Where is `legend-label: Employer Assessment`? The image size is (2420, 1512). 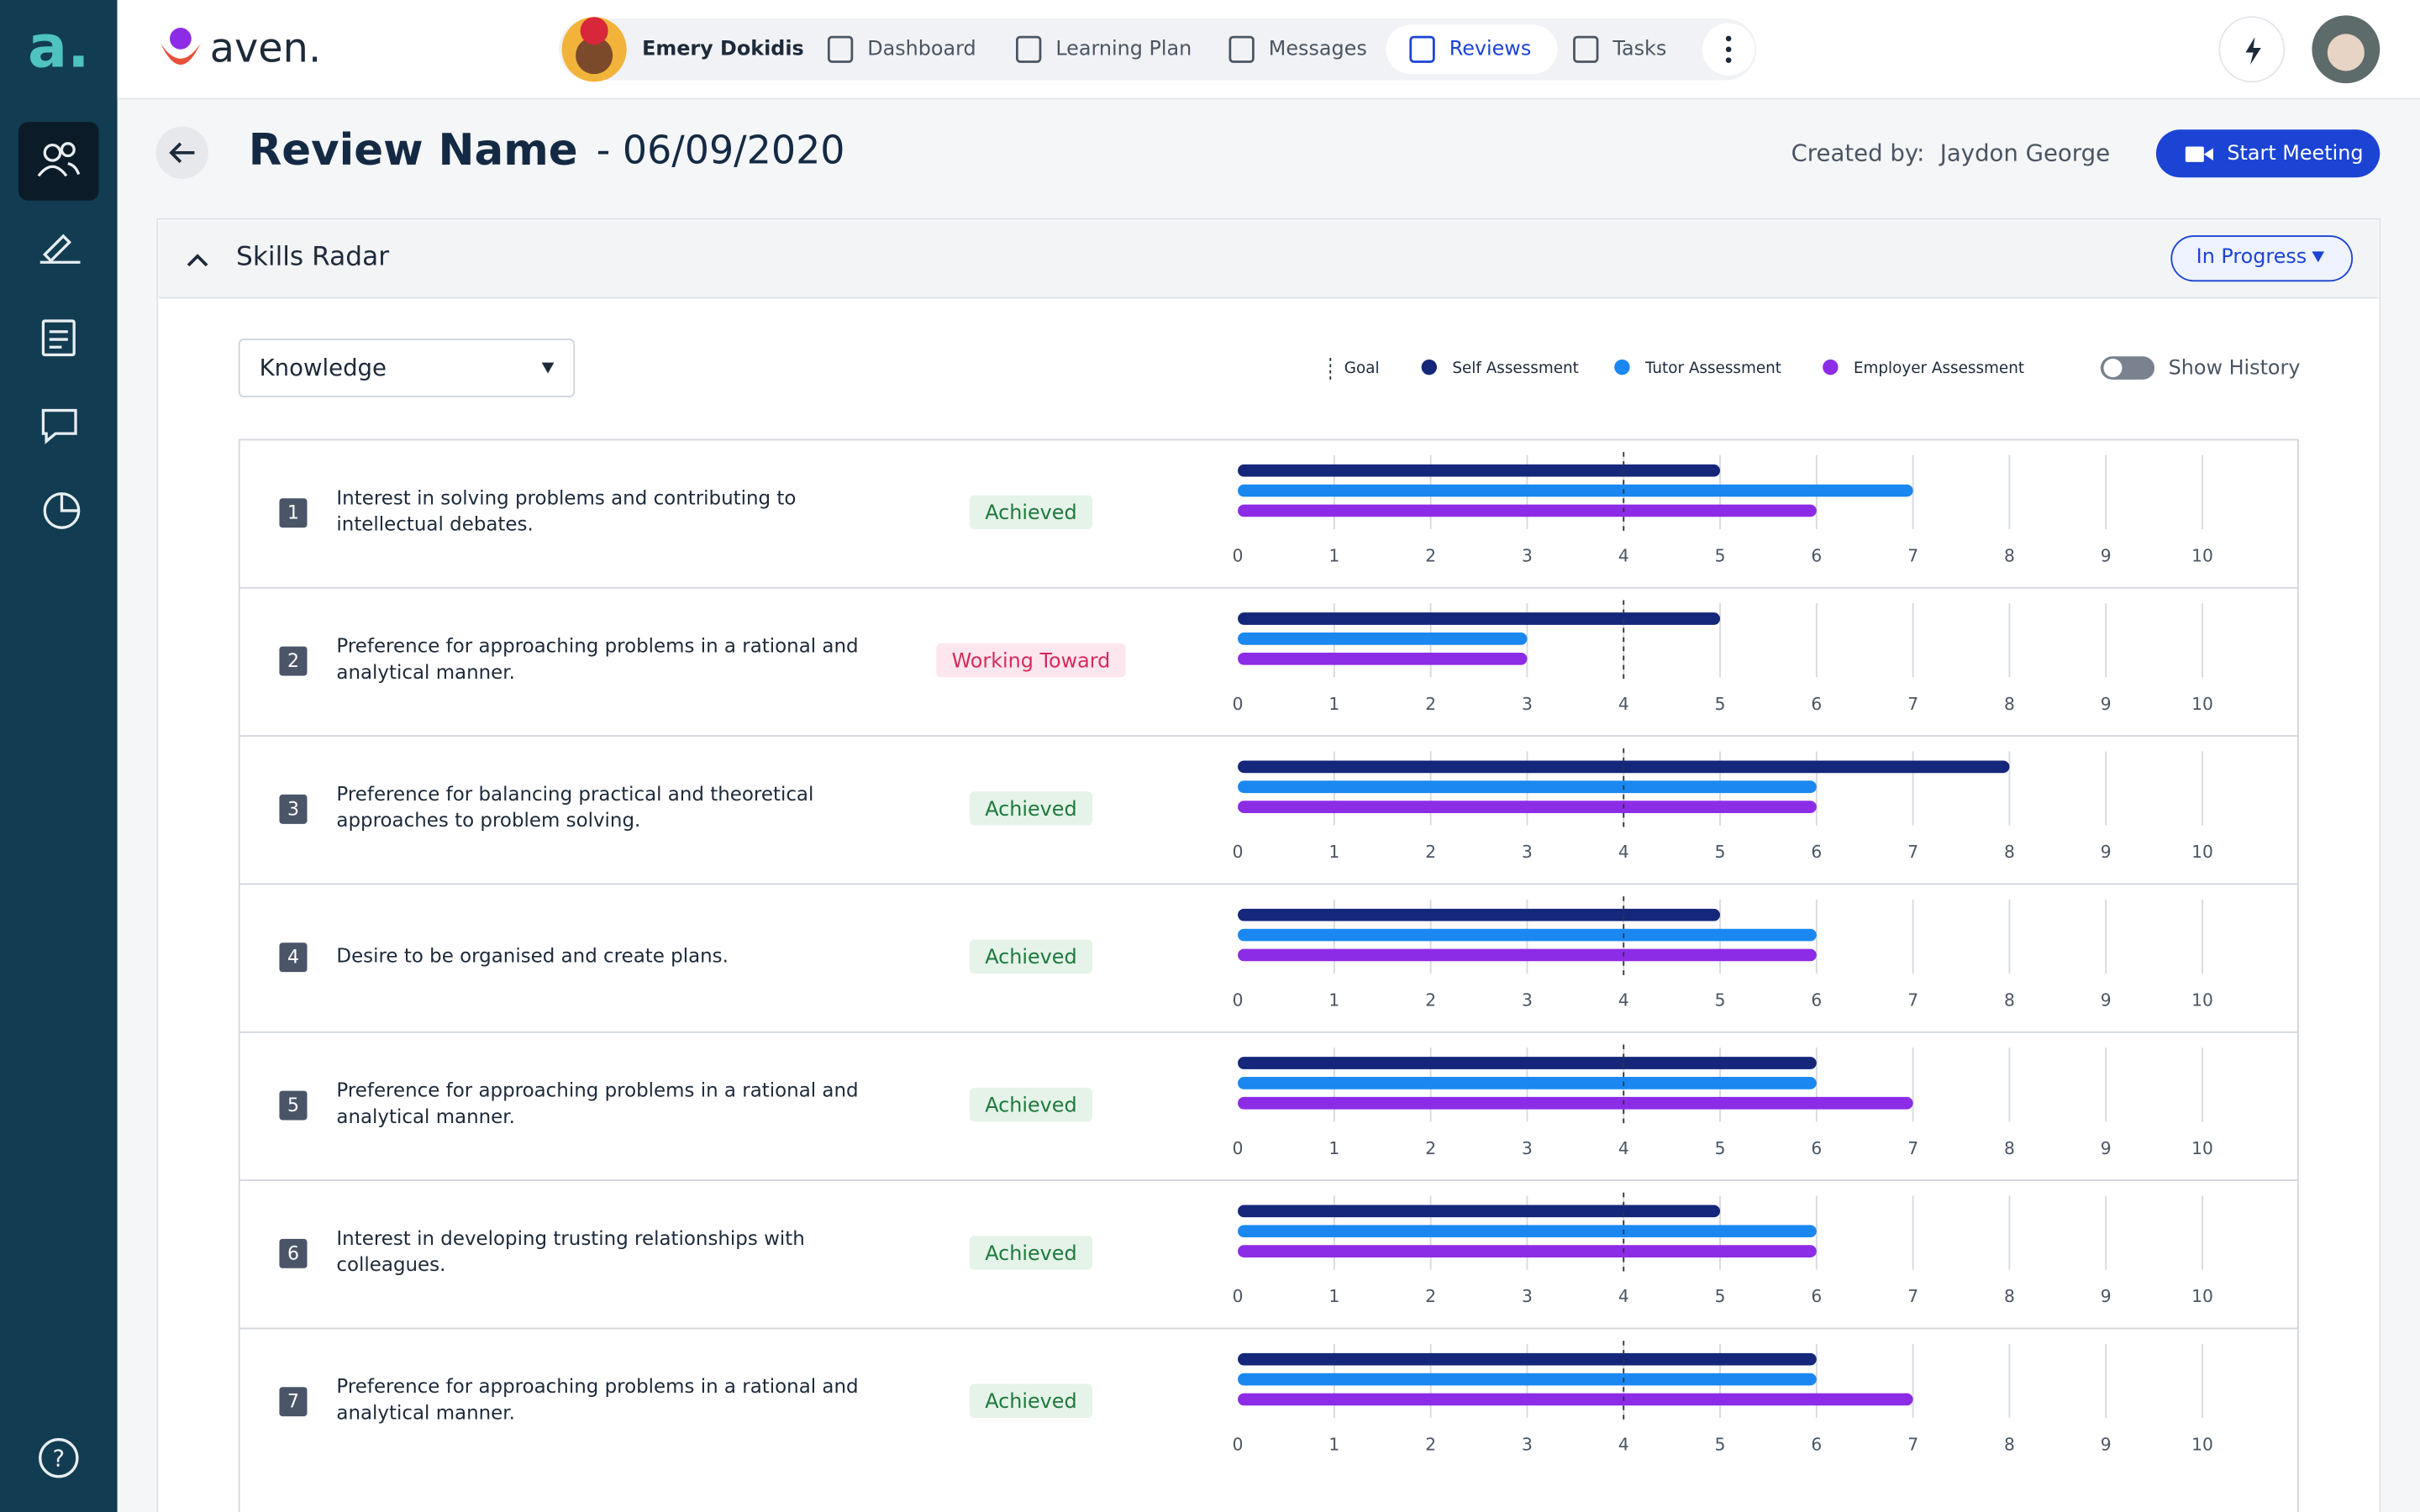 legend-label: Employer Assessment is located at coordinates (1939, 368).